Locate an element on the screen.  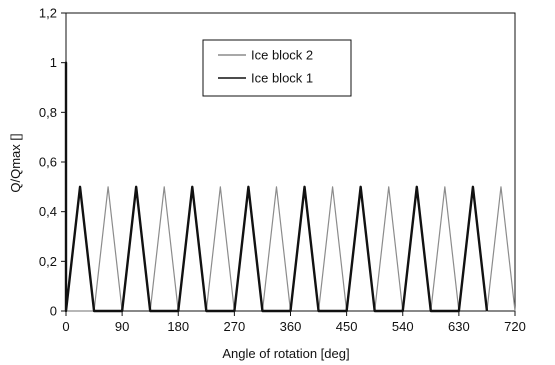
x-axis-label: Angle of rotation [deg] is located at coordinates (285, 353).